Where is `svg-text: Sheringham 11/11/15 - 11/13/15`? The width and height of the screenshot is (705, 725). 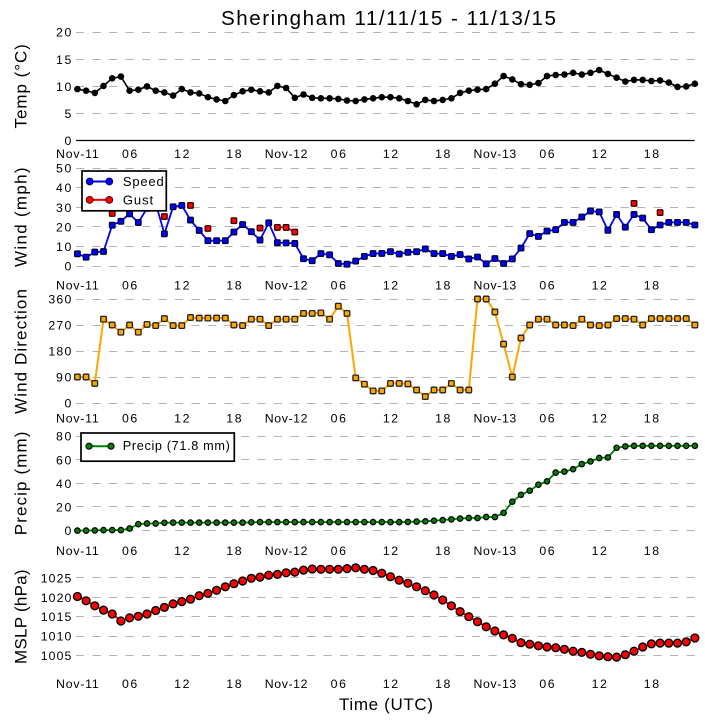
svg-text: Sheringham 11/11/15 - 11/13/15 is located at coordinates (388, 18).